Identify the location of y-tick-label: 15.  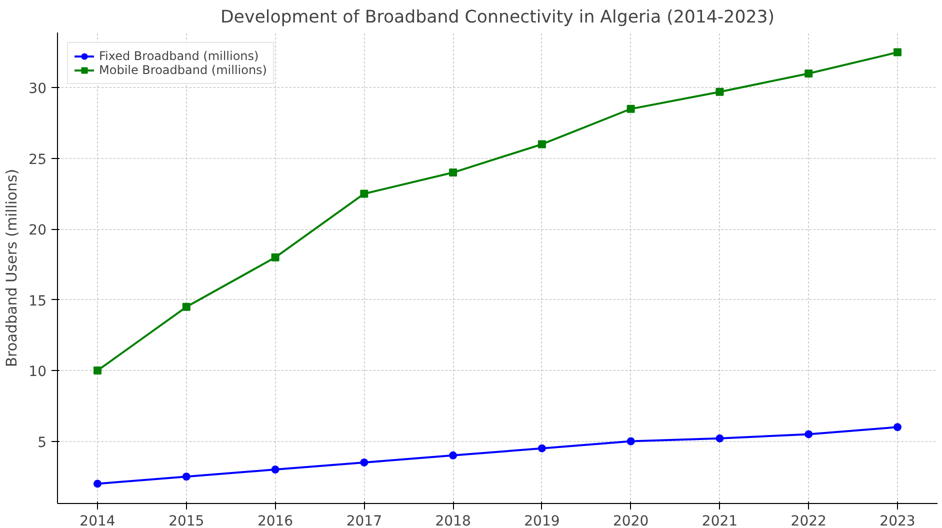
(37, 301).